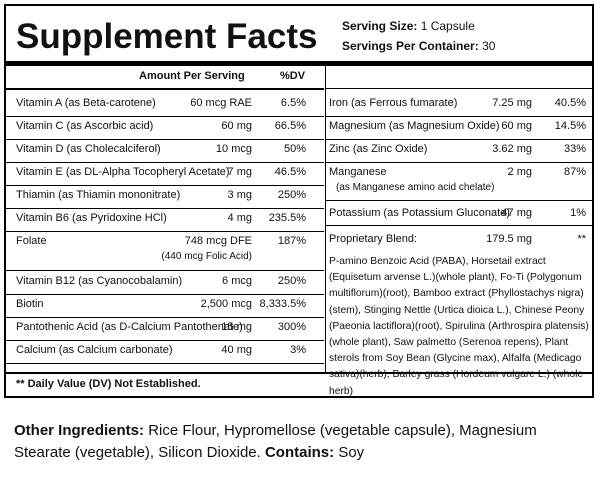 The image size is (600, 480). What do you see at coordinates (293, 76) in the screenshot?
I see `header-dv: %DV` at bounding box center [293, 76].